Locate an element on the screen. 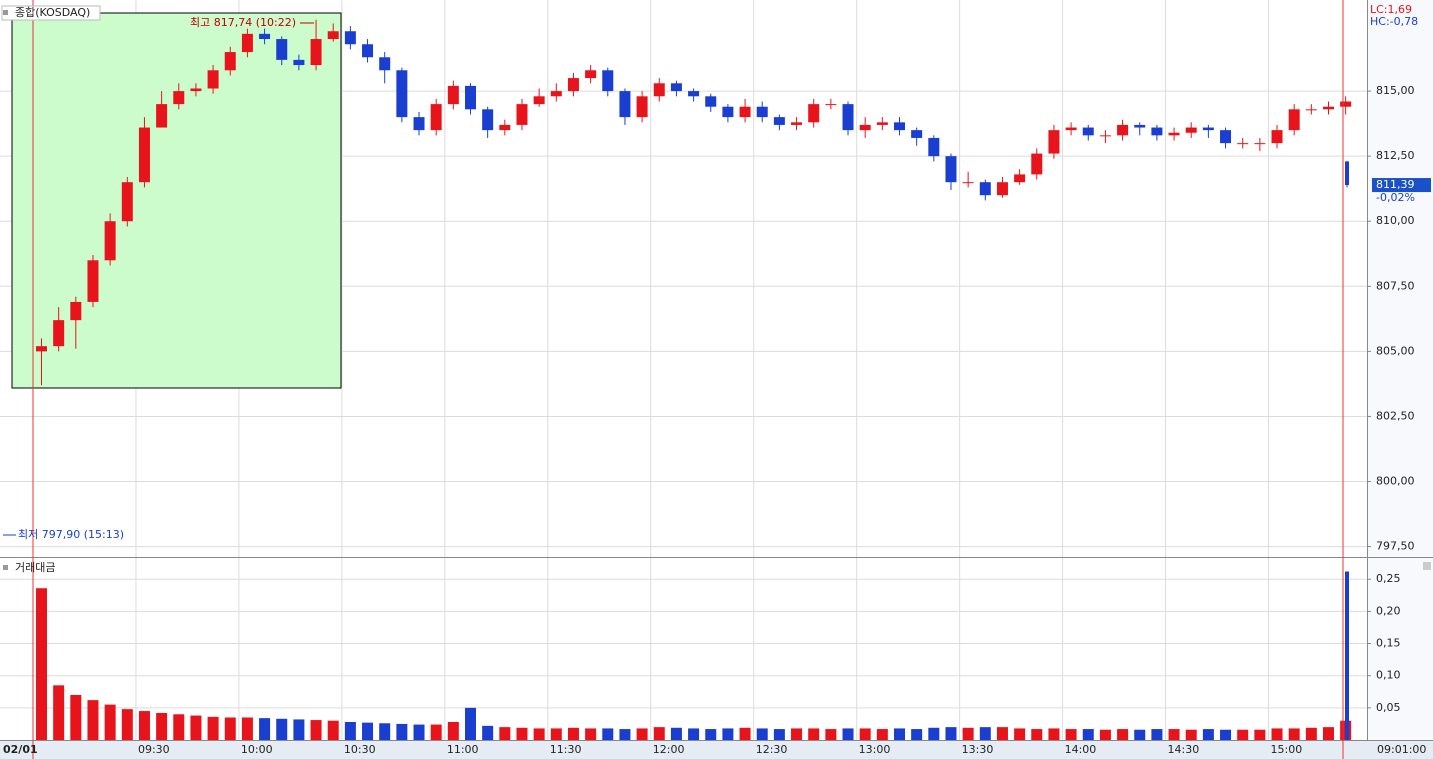 The width and height of the screenshot is (1433, 759). highlight-box is located at coordinates (176, 200).